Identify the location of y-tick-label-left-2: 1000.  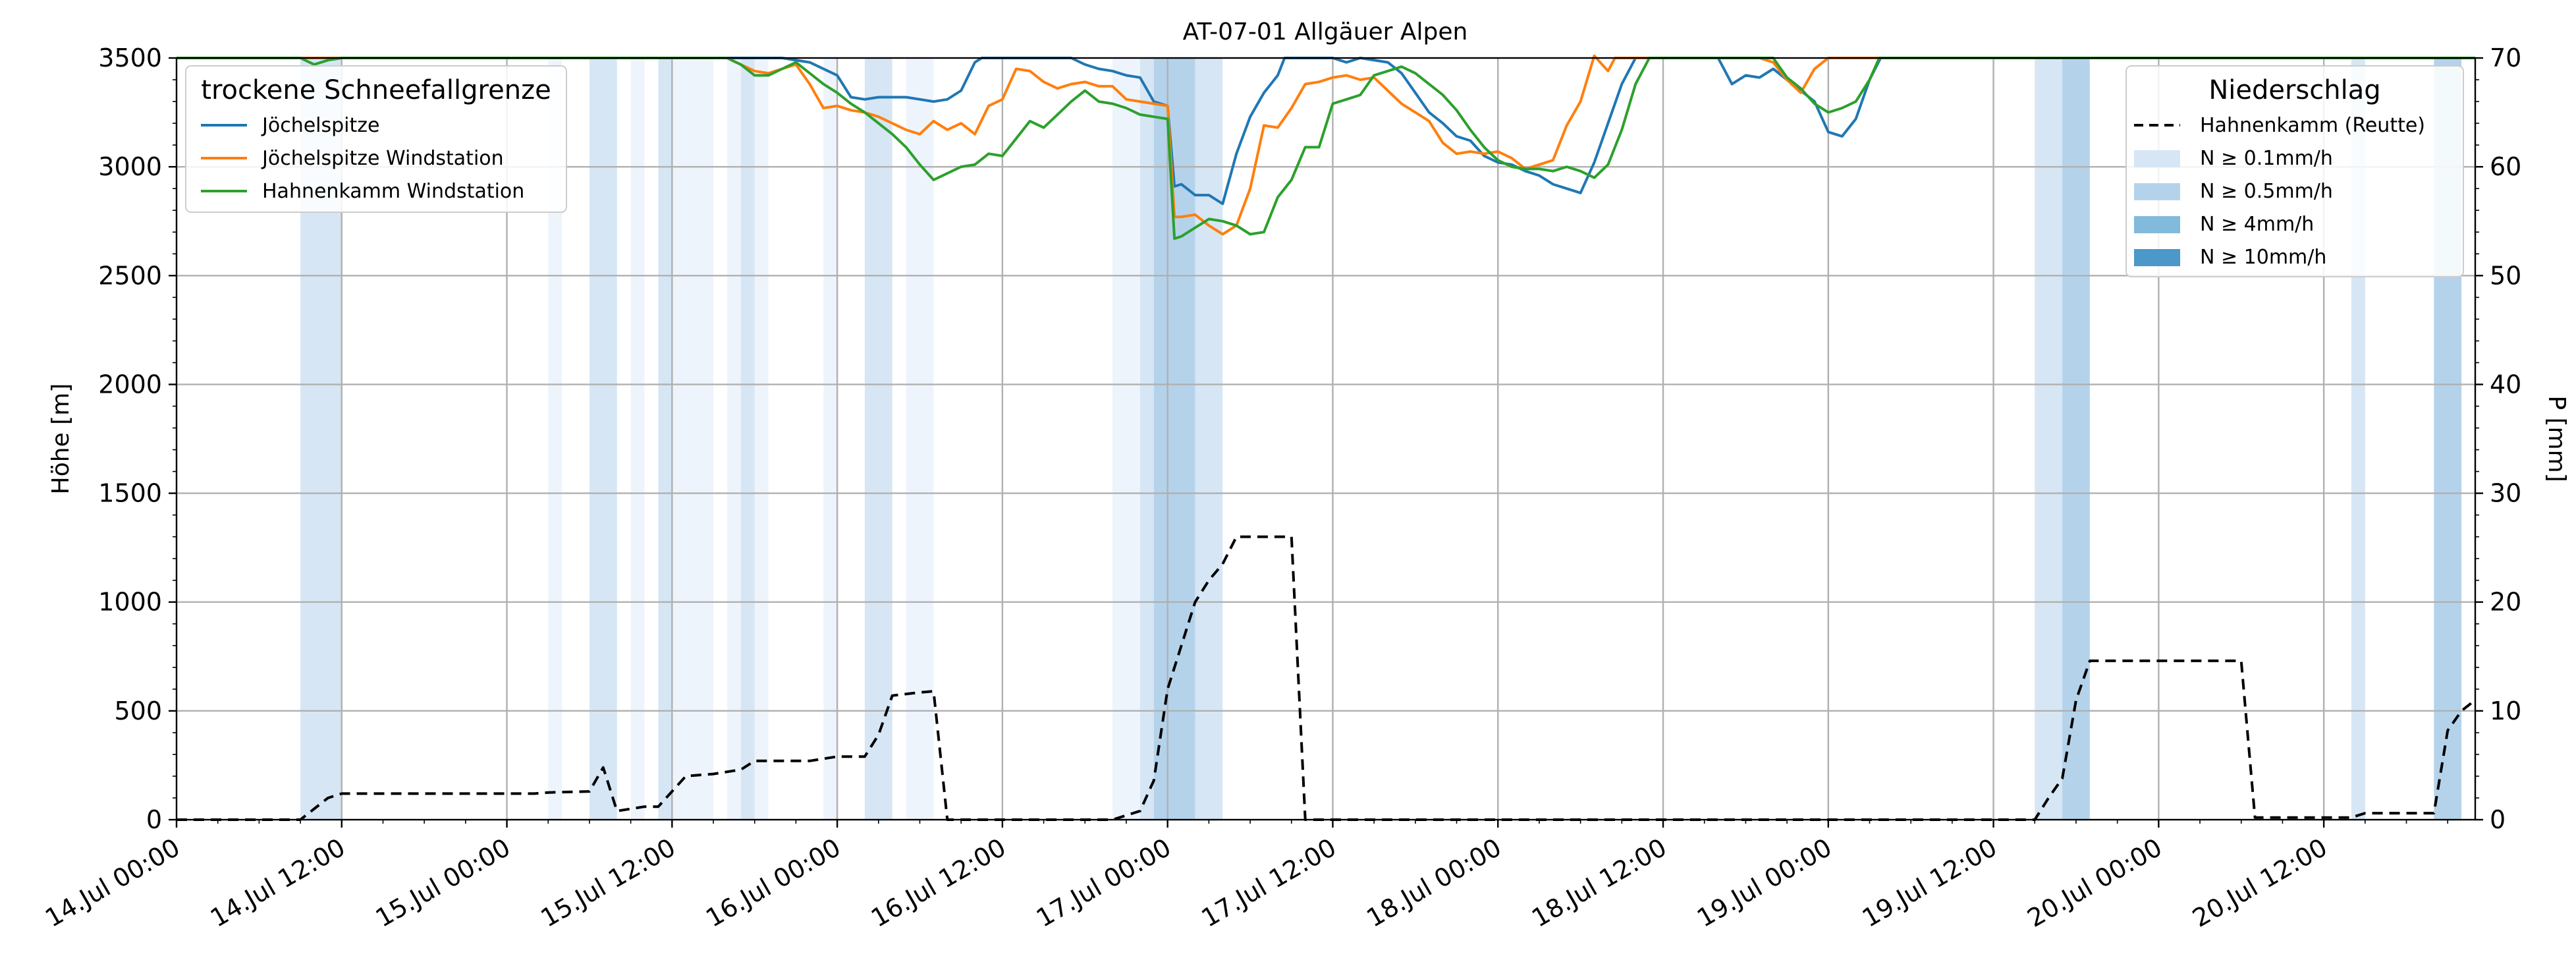
(130, 602).